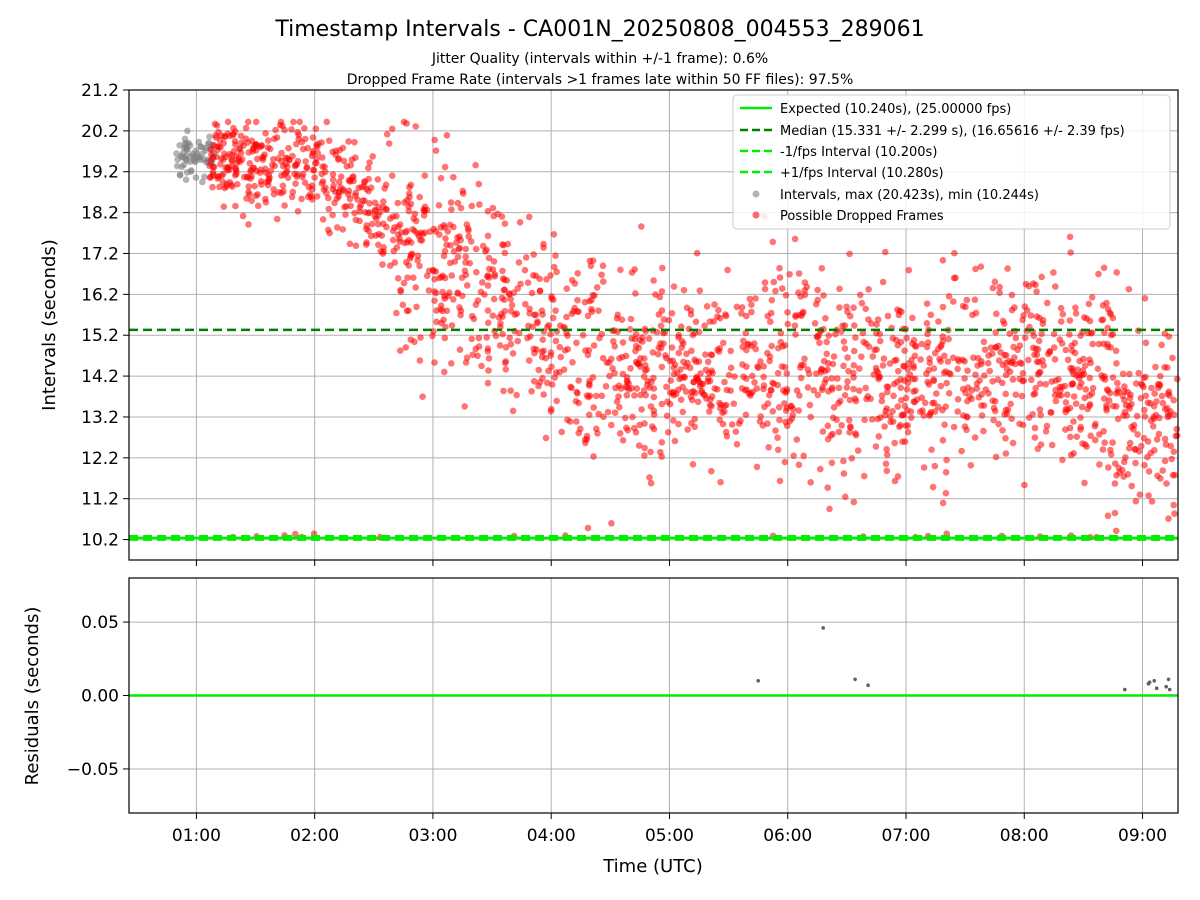  I want to click on intervals-y-axis-label: Intervals (seconds), so click(49, 325).